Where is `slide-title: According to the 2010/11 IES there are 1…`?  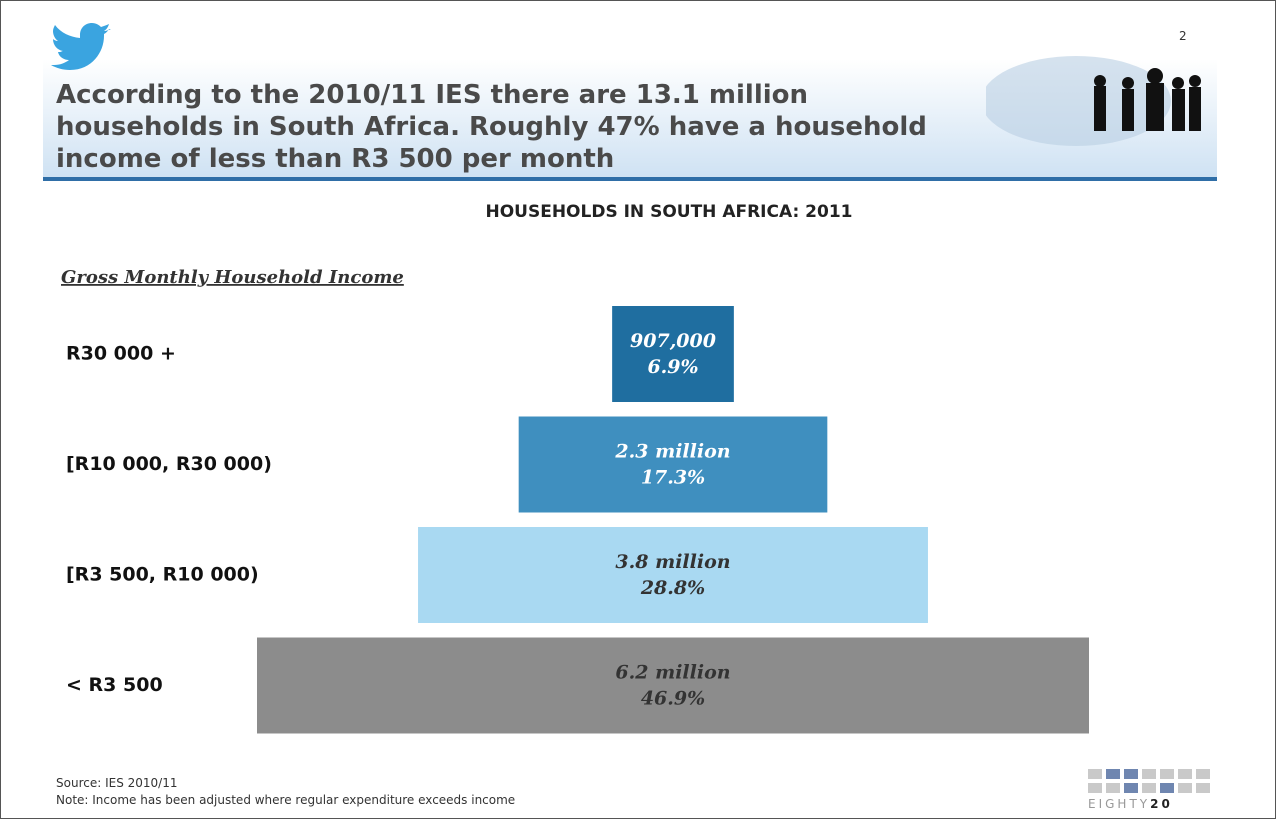
slide-title: According to the 2010/11 IES there are 1… is located at coordinates (491, 127).